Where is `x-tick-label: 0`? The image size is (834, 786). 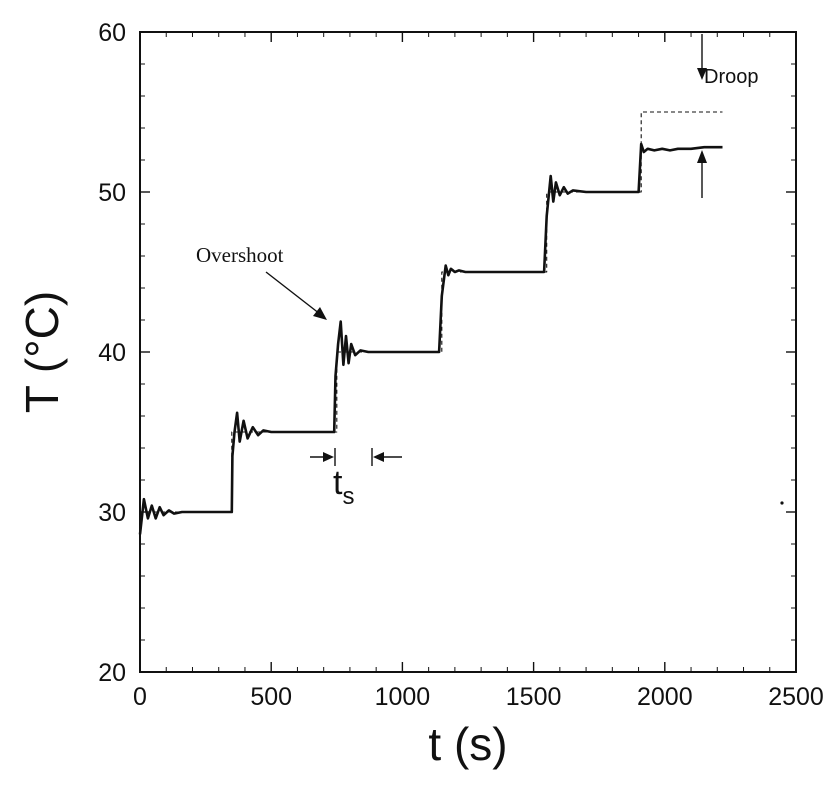 x-tick-label: 0 is located at coordinates (140, 697).